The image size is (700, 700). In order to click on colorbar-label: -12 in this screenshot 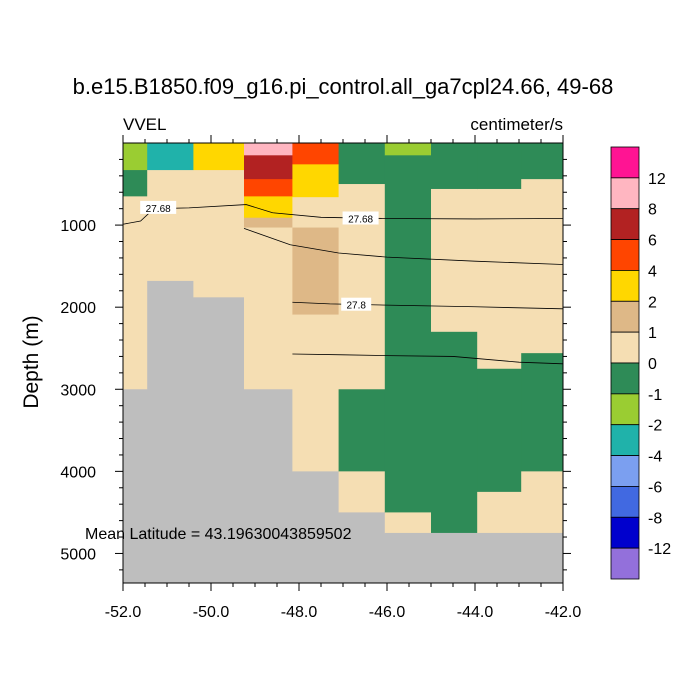, I will do `click(659, 549)`.